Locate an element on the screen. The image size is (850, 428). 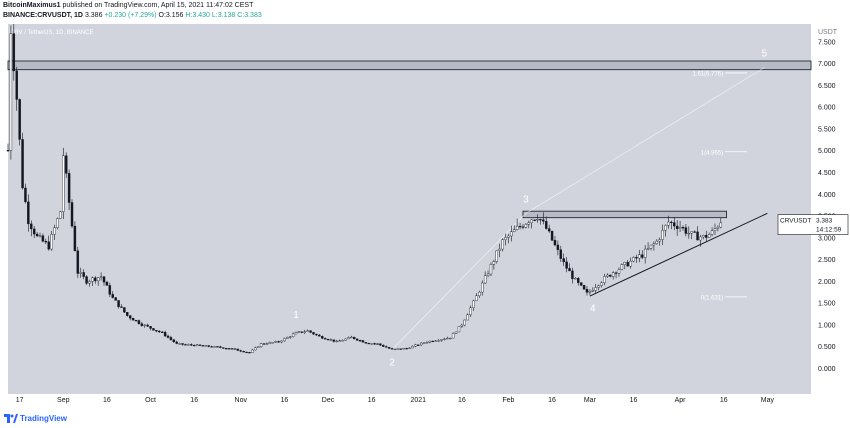
tradingview-logo: TradingView is located at coordinates (35, 418).